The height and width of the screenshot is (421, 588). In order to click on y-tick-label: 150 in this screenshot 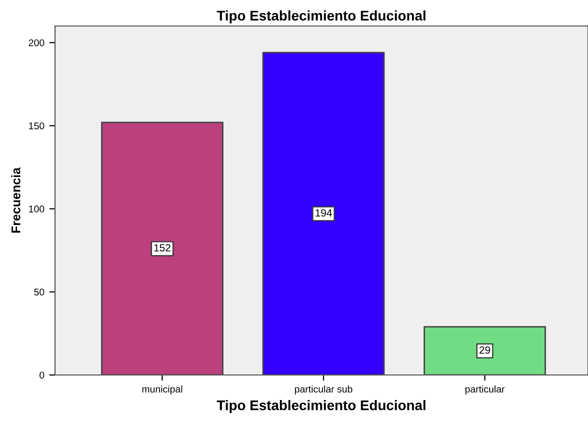, I will do `click(36, 126)`.